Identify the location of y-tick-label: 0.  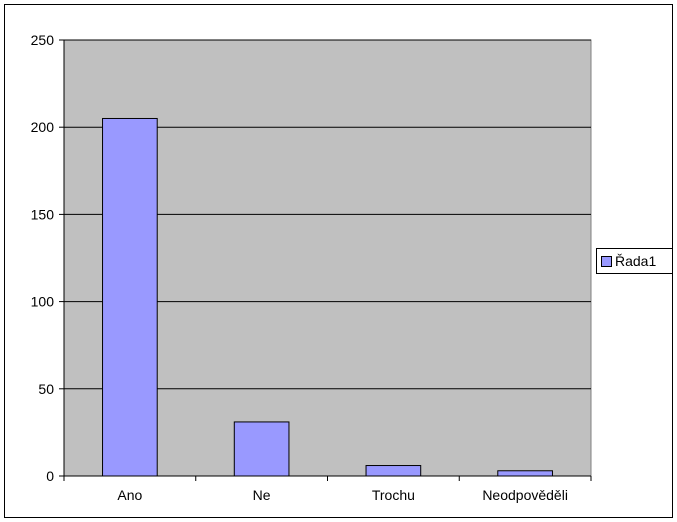
(50, 476).